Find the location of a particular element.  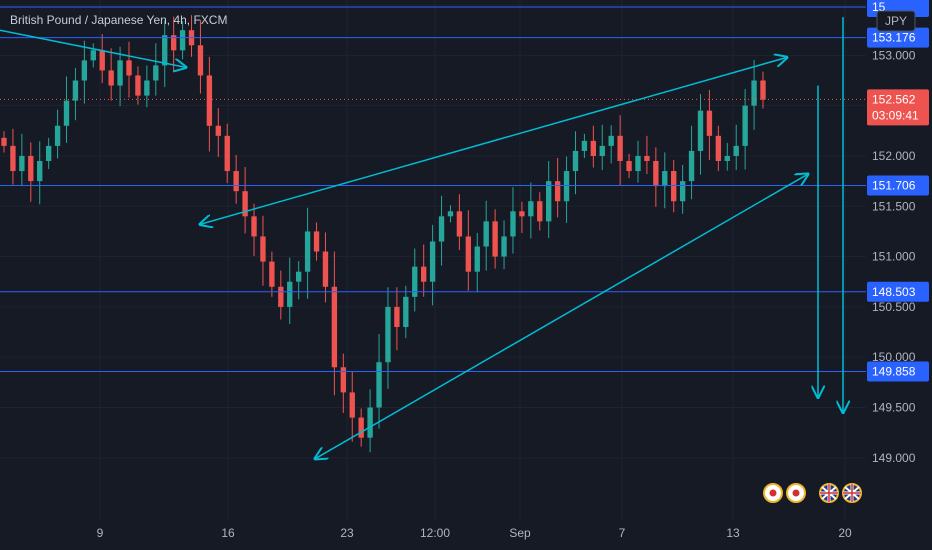

time-tick-label: 9 is located at coordinates (100, 533).